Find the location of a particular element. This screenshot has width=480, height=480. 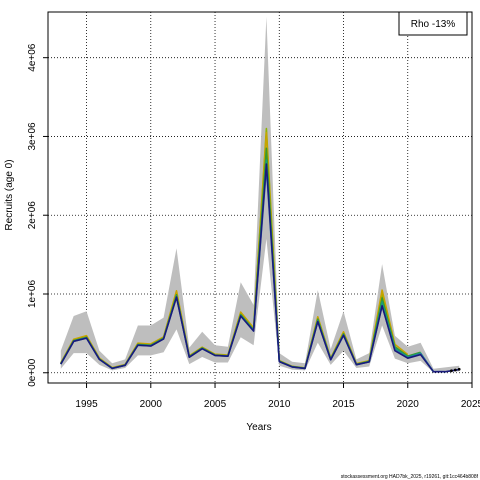

legend-label: Rho -13% is located at coordinates (433, 24).